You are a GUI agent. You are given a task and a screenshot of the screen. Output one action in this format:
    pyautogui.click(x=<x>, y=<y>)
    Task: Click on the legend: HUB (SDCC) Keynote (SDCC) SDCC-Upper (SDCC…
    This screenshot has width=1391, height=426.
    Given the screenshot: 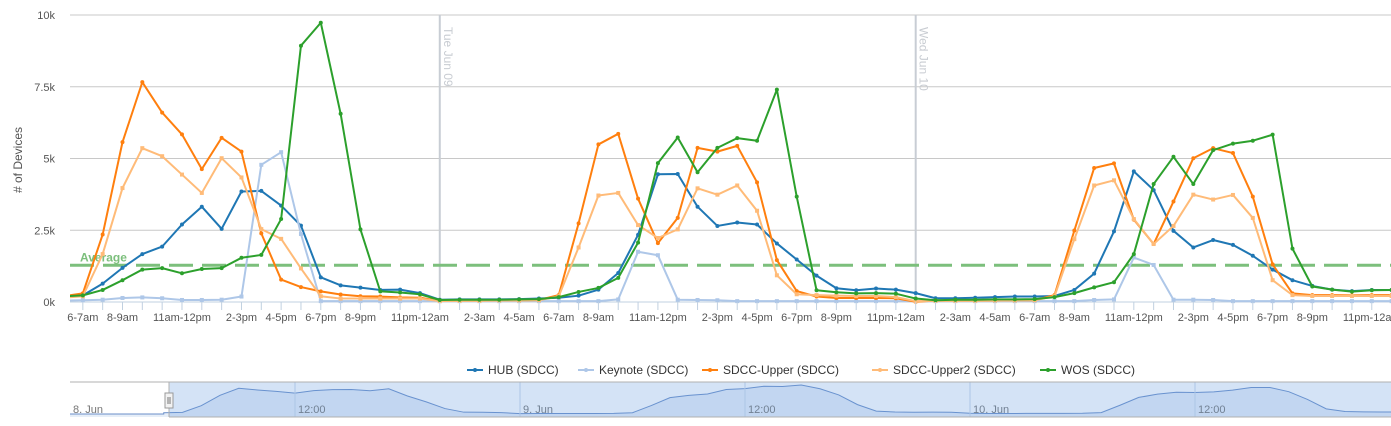 What is the action you would take?
    pyautogui.click(x=801, y=370)
    